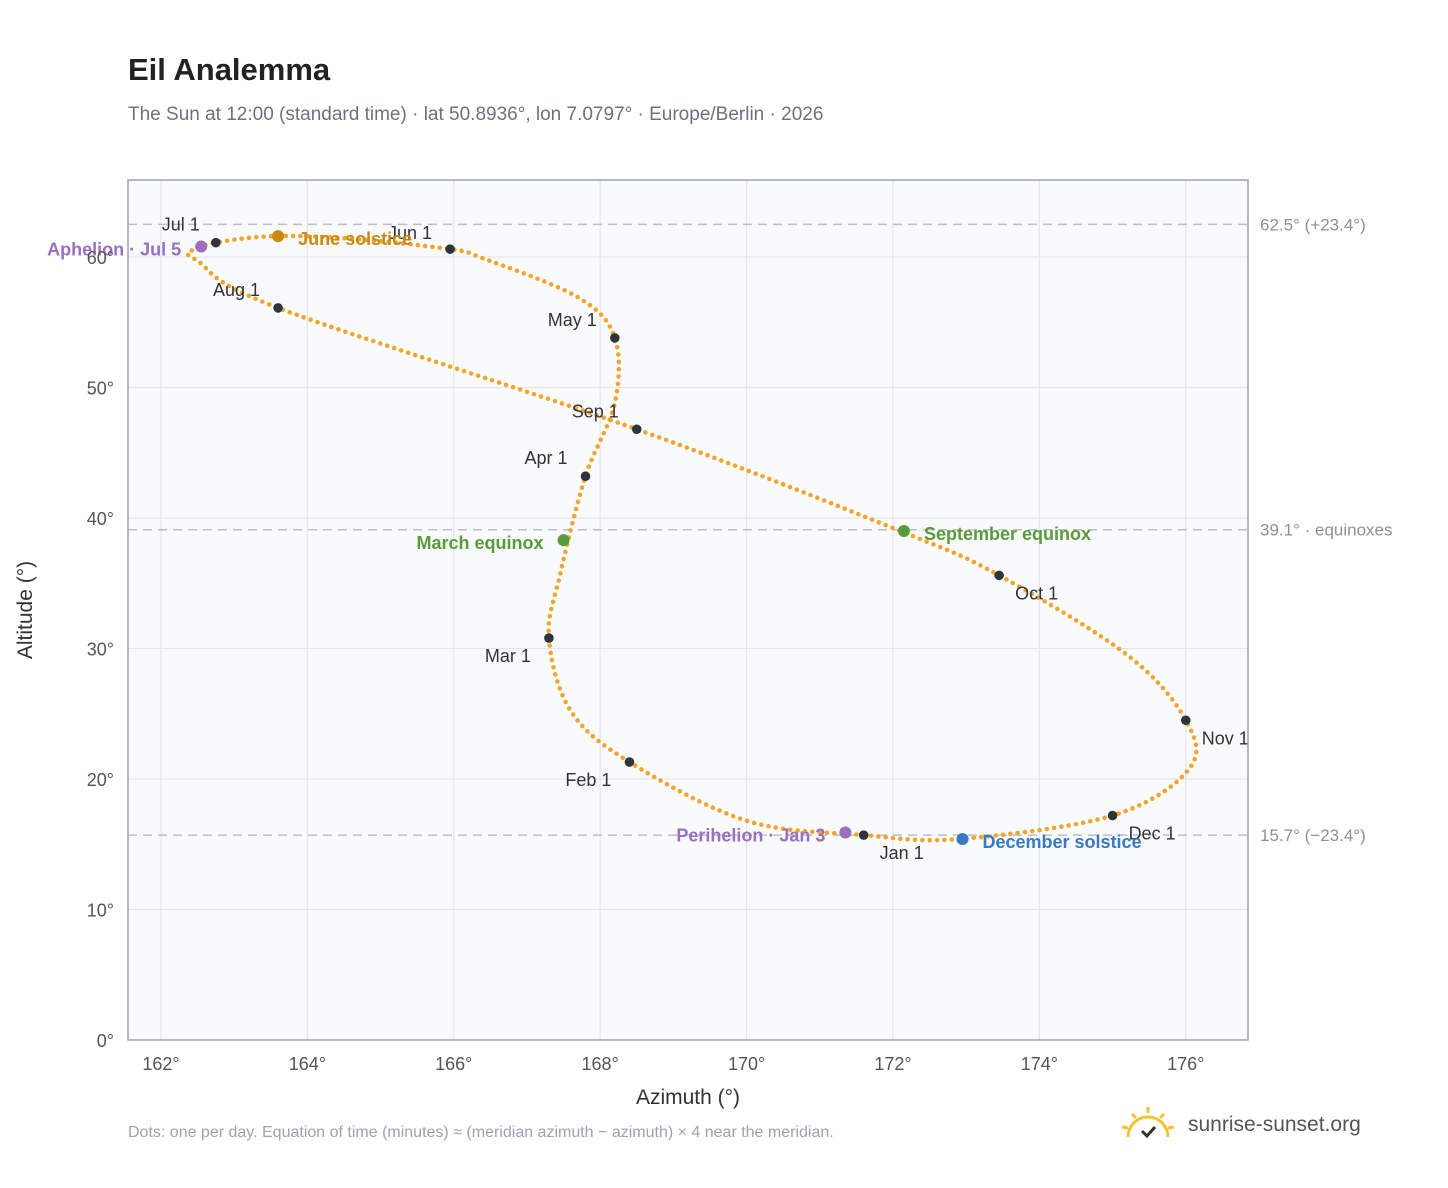 This screenshot has width=1448, height=1188. I want to click on y-tick-label: 40°, so click(100, 519).